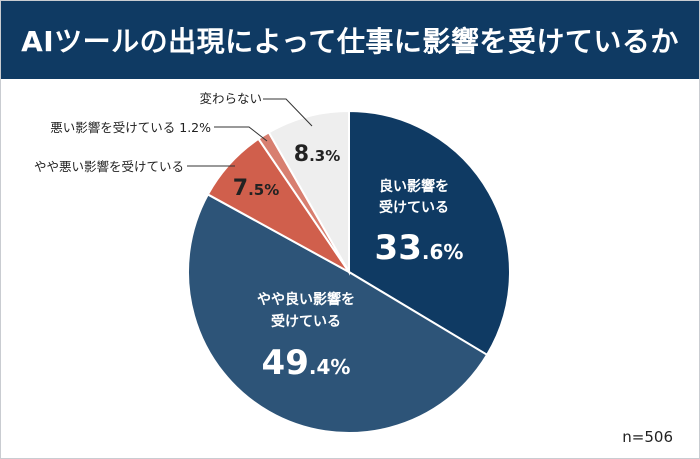 Image resolution: width=700 pixels, height=459 pixels. I want to click on pct-neutral: 8.3%, so click(317, 154).